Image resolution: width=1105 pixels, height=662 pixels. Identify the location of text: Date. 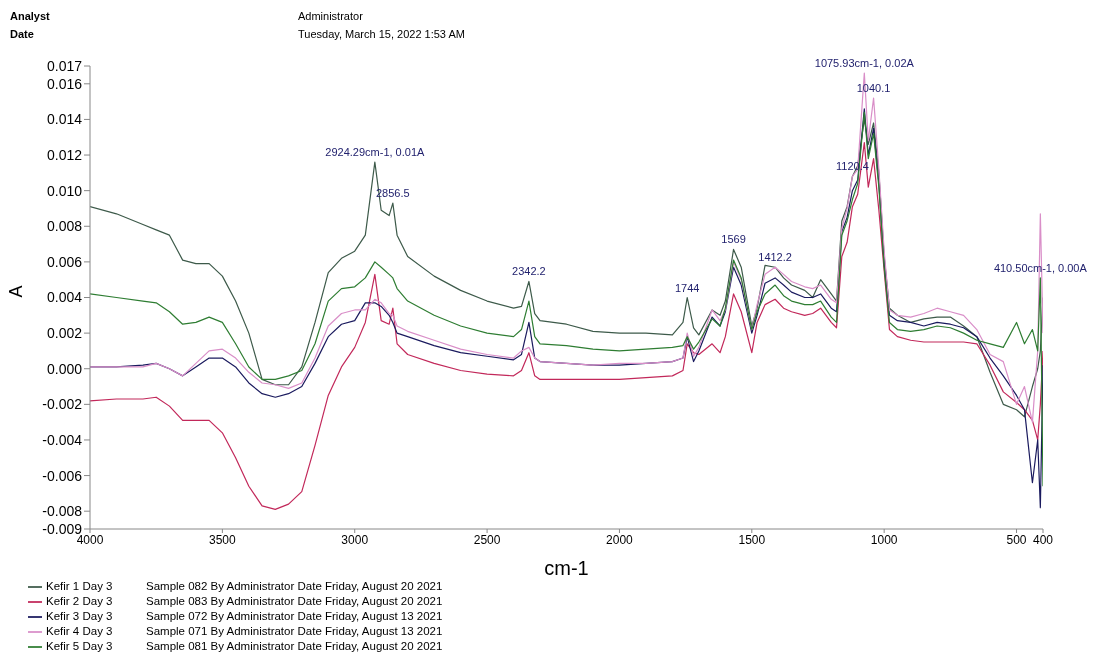
(22, 34).